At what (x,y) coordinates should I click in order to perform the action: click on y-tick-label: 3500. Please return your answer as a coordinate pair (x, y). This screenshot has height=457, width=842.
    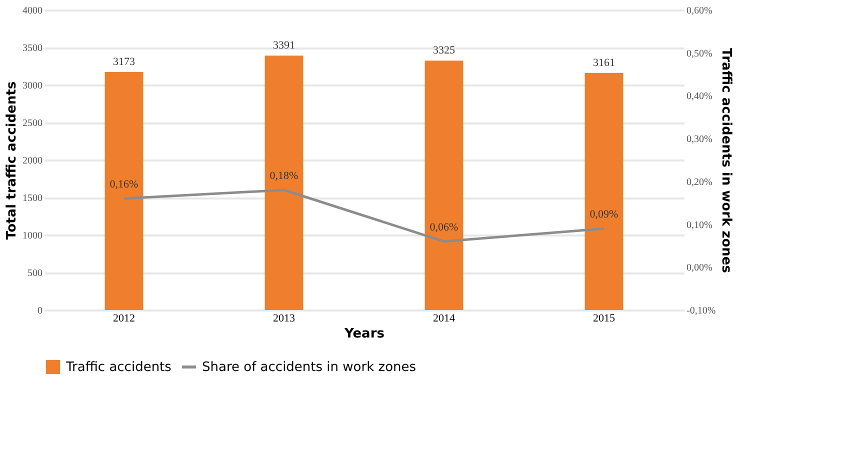
    Looking at the image, I should click on (32, 48).